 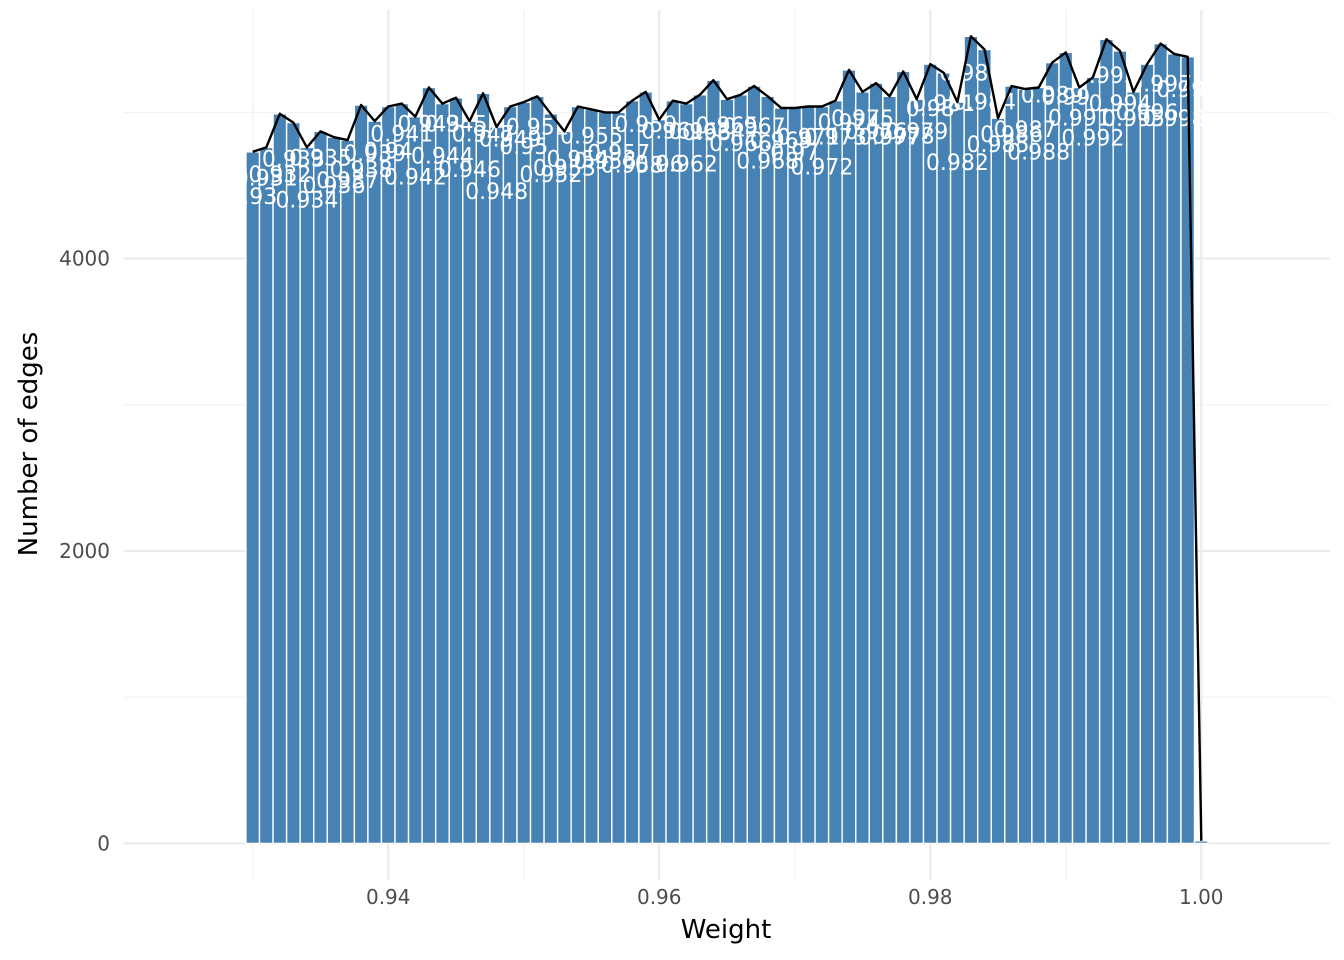 What do you see at coordinates (618, 153) in the screenshot?
I see `bar-label: 0.957` at bounding box center [618, 153].